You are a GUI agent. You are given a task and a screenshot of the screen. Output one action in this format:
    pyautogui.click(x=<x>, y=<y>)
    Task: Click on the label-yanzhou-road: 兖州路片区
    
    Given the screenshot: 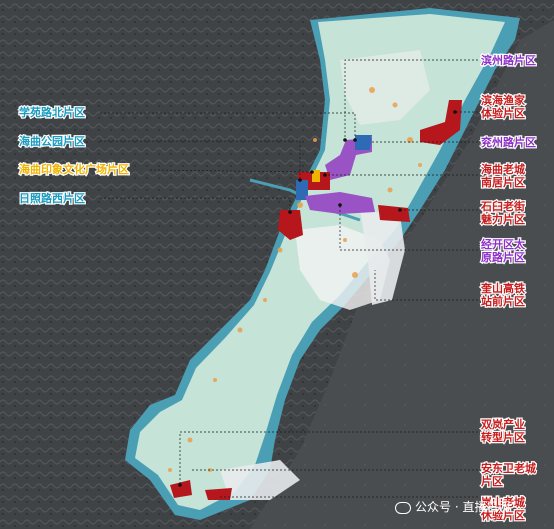 What is the action you would take?
    pyautogui.click(x=508, y=142)
    